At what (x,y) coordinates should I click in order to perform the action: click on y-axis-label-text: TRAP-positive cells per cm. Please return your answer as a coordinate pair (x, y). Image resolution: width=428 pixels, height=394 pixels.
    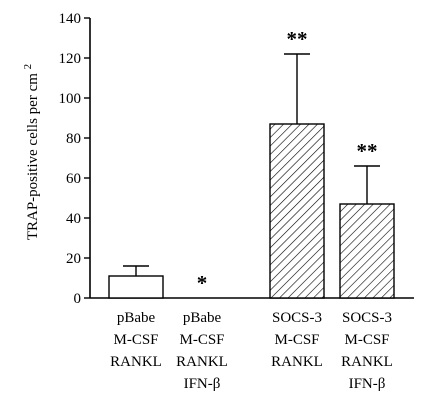
    Looking at the image, I should click on (33, 154).